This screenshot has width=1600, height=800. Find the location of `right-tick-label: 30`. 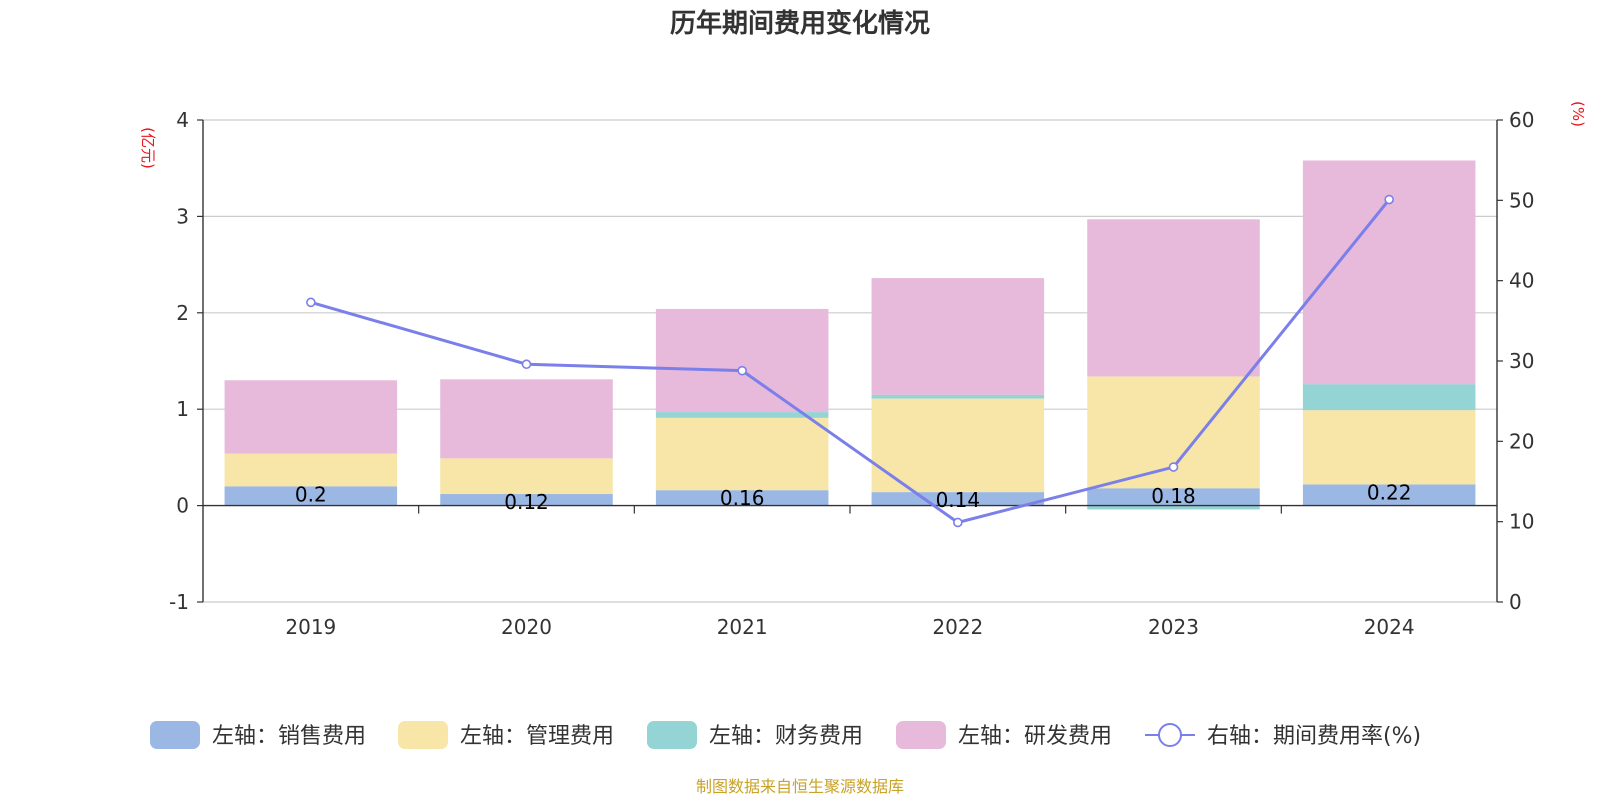

right-tick-label: 30 is located at coordinates (1521, 361).